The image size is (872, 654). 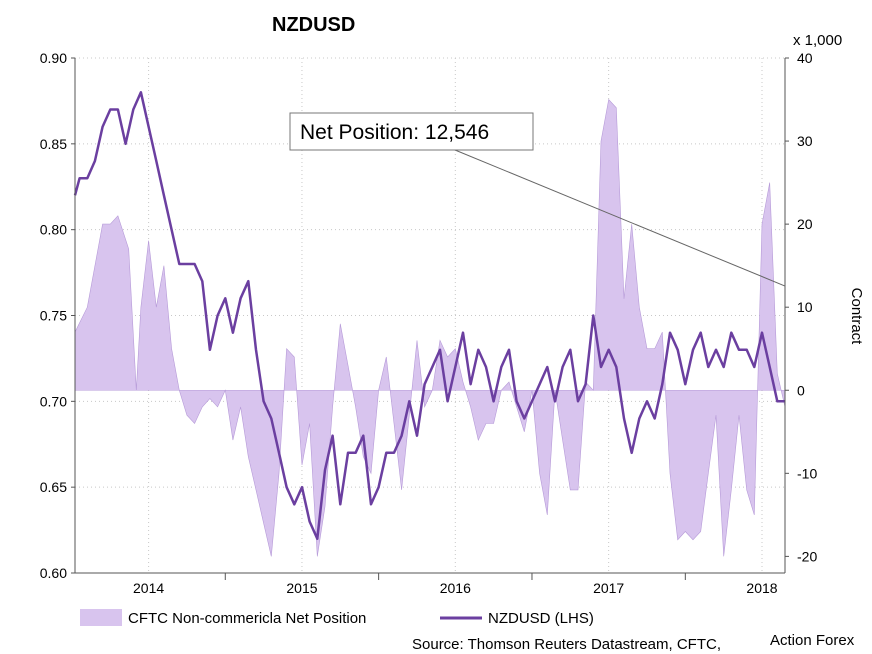 I want to click on x-tick-label: 2017, so click(x=608, y=588).